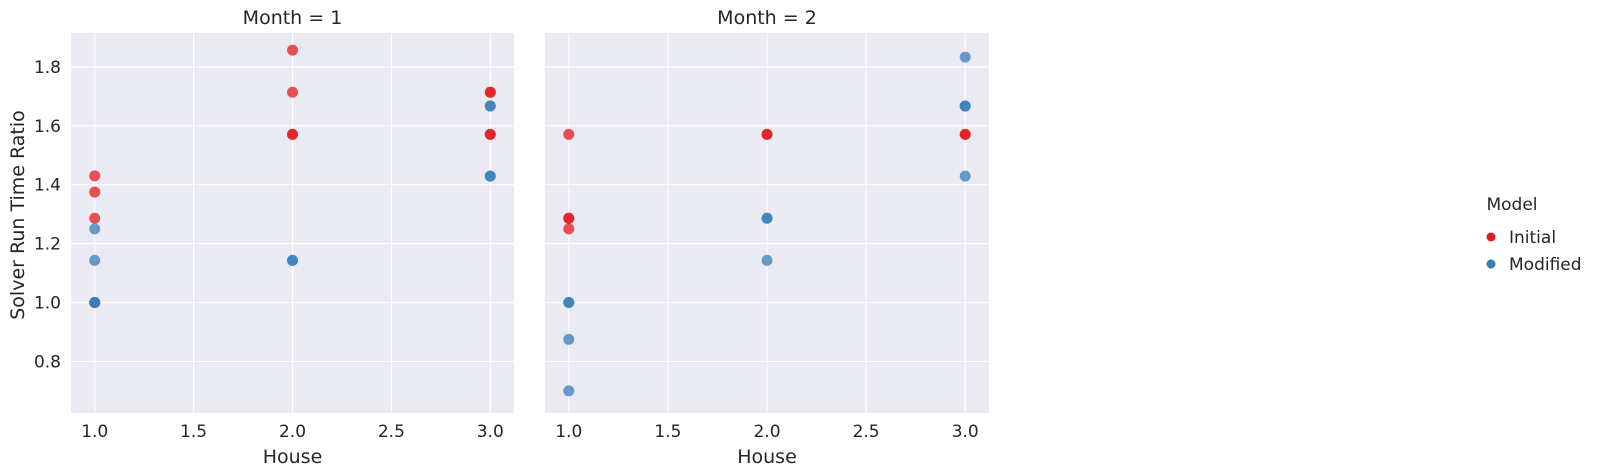 This screenshot has height=476, width=1617. I want to click on y-axis-label: Solver Run Time Ratio, so click(18, 215).